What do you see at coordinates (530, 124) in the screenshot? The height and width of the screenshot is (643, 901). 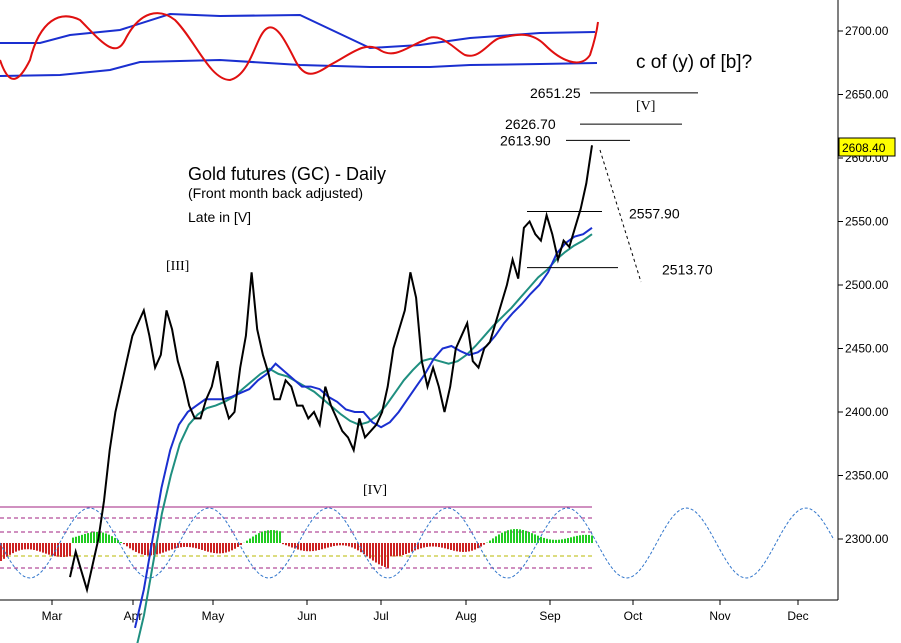 I see `level-label: 2626.70` at bounding box center [530, 124].